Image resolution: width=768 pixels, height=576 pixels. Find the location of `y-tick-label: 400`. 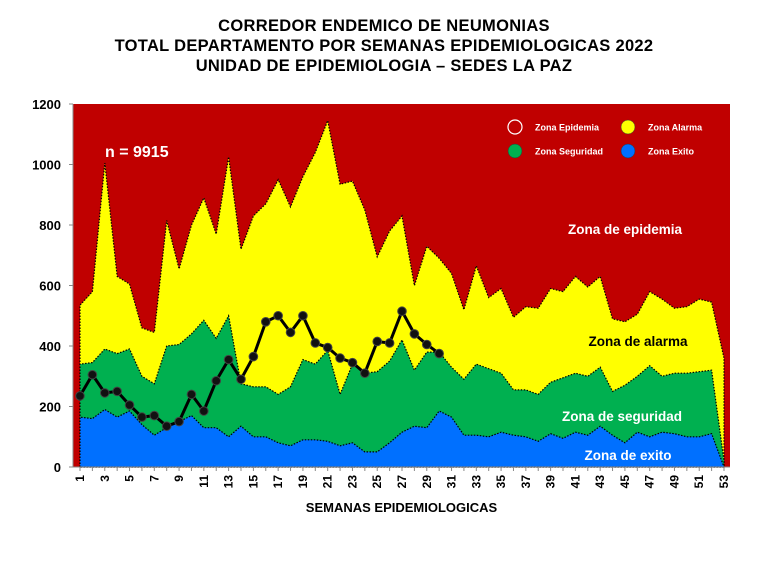

y-tick-label: 400 is located at coordinates (50, 346).